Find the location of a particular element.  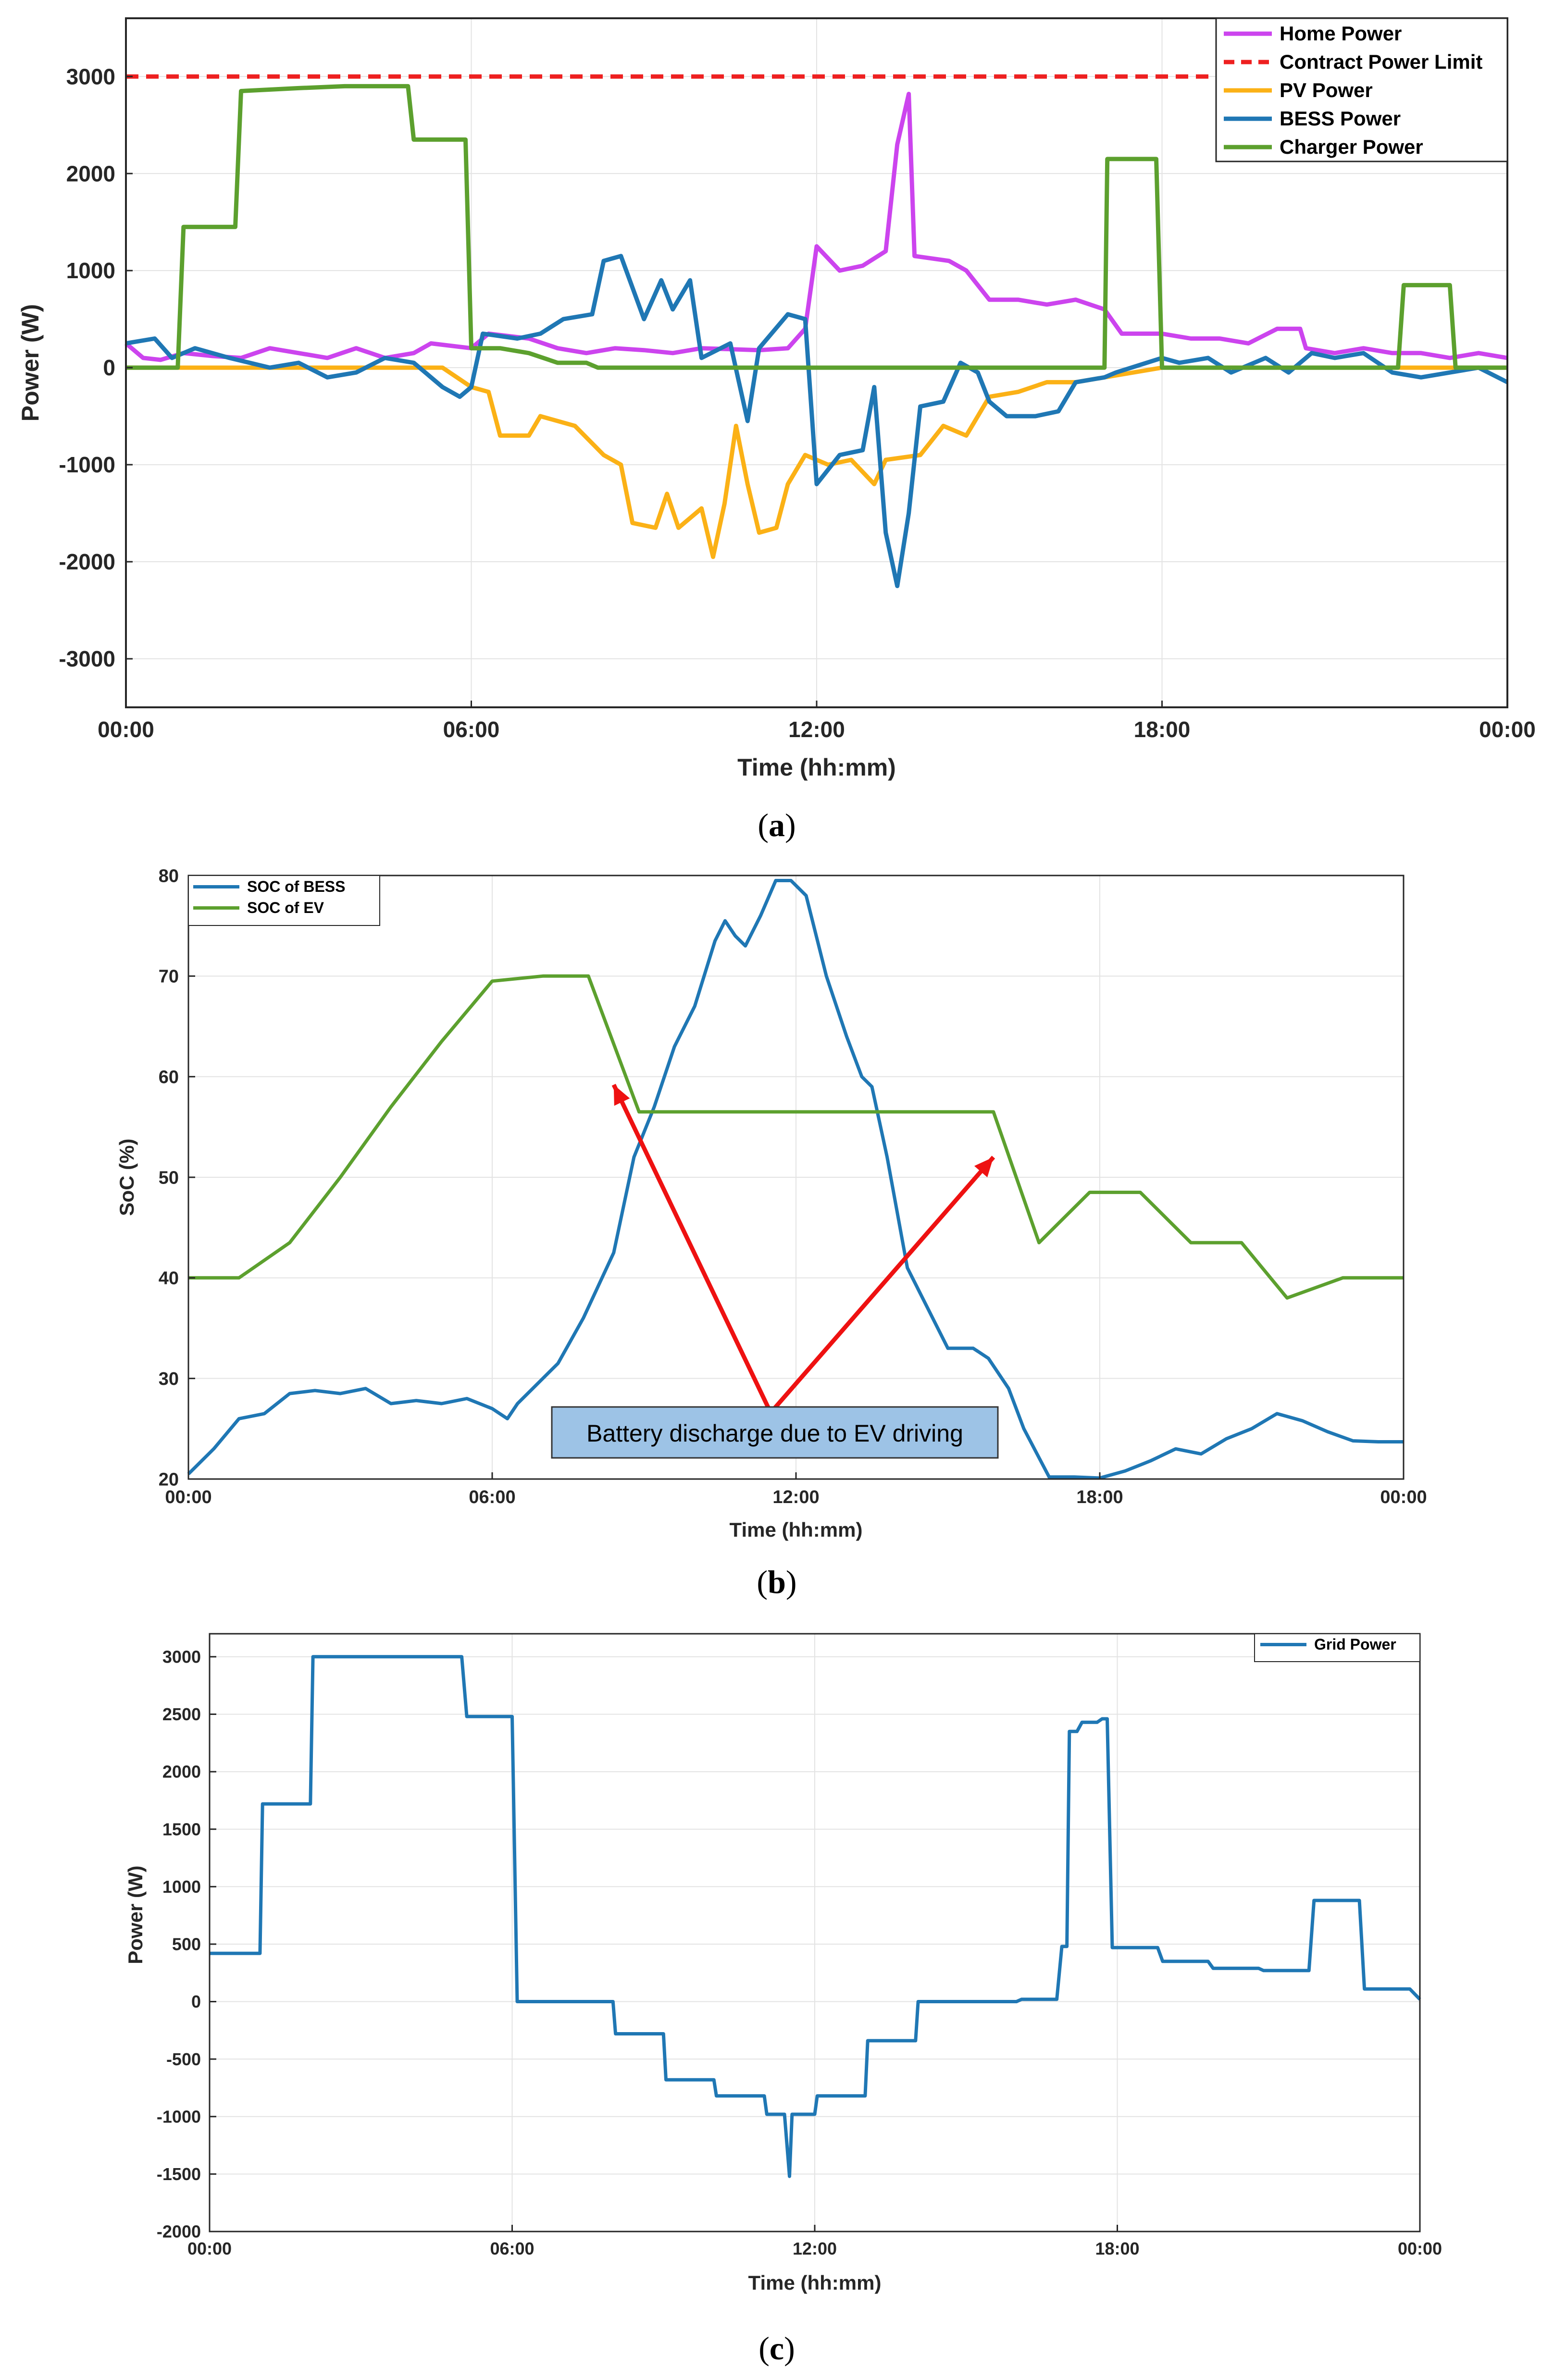

legend-box-c is located at coordinates (1337, 1648).